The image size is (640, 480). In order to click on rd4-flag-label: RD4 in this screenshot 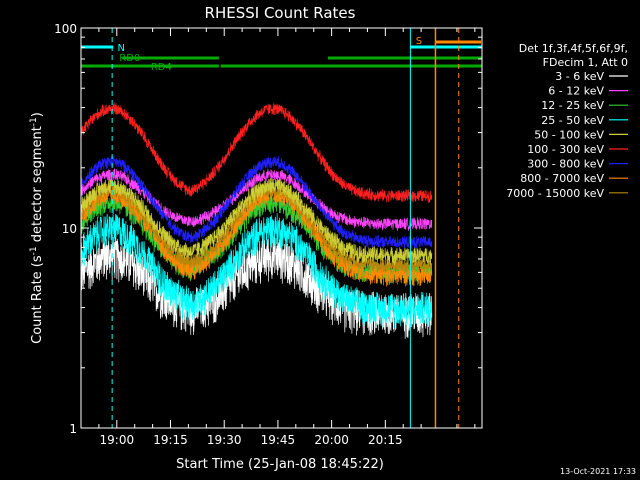, I will do `click(161, 67)`.